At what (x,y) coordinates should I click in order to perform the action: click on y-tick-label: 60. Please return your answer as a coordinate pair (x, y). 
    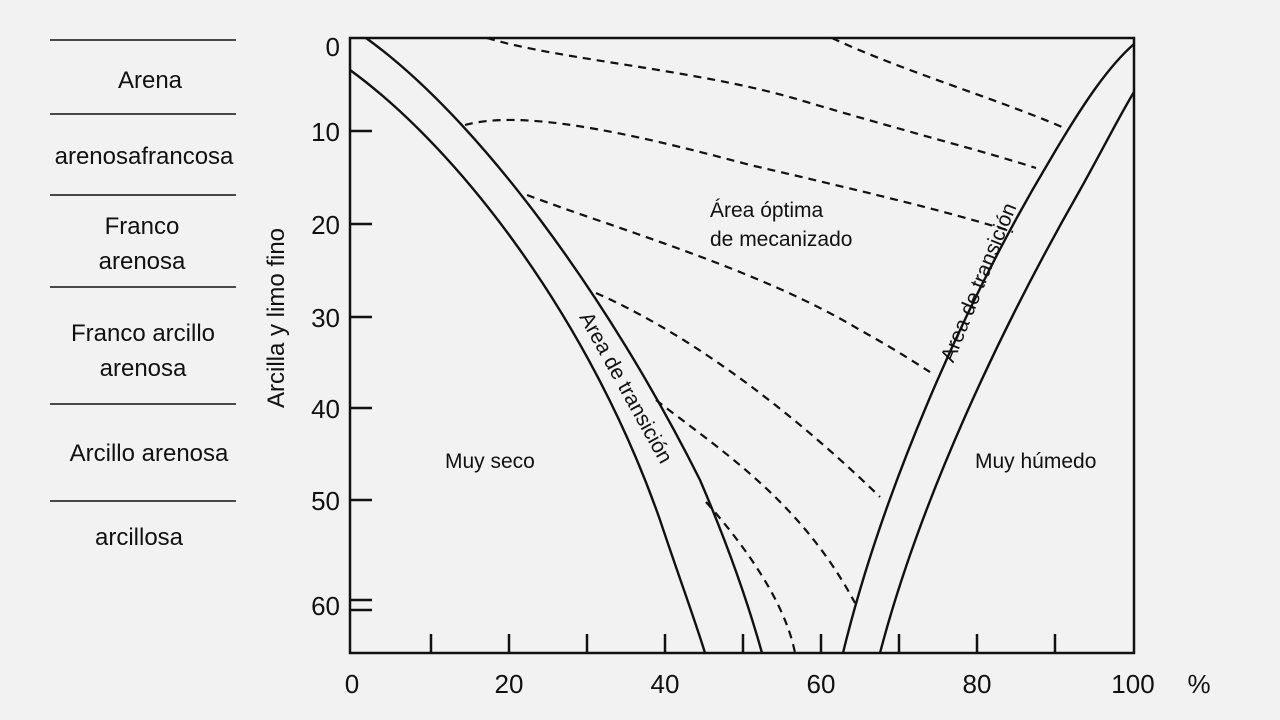
    Looking at the image, I should click on (325, 606).